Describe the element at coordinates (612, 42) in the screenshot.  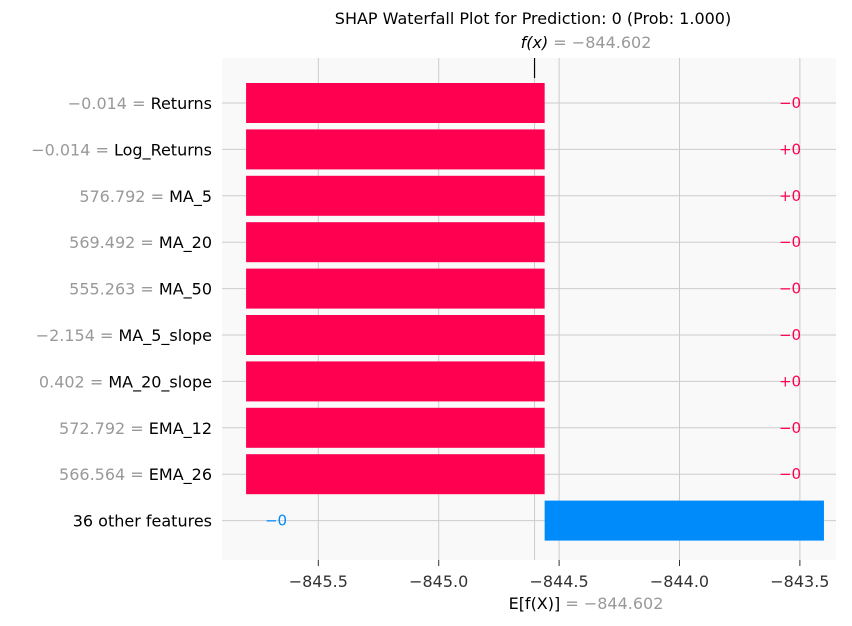
I see `fx-value: −844.602` at that location.